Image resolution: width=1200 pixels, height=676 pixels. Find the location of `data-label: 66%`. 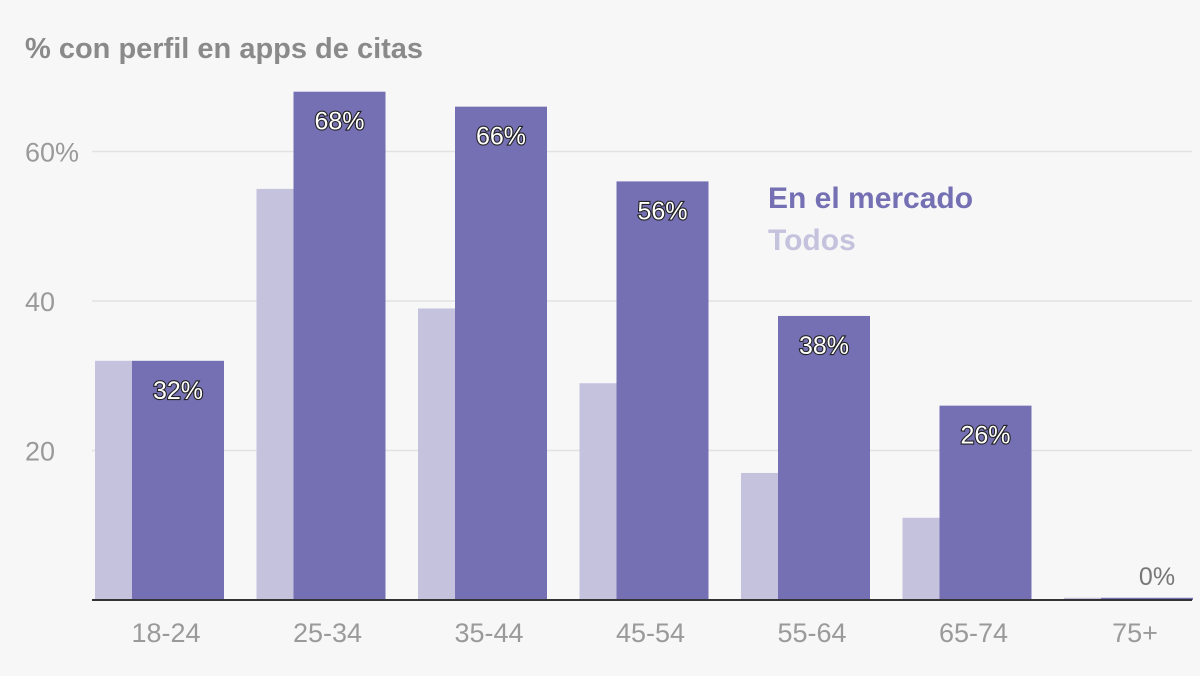

data-label: 66% is located at coordinates (501, 137).